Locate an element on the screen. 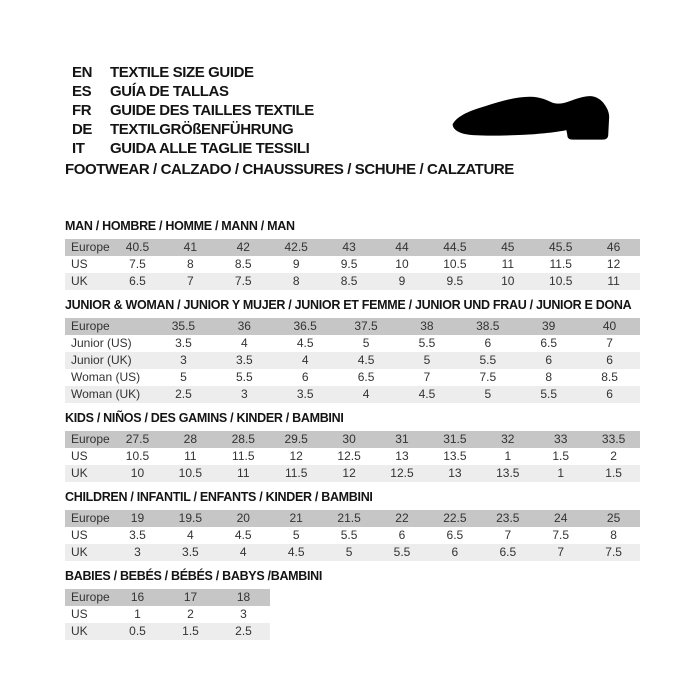 This screenshot has height=700, width=700. size-value: 32 is located at coordinates (508, 439).